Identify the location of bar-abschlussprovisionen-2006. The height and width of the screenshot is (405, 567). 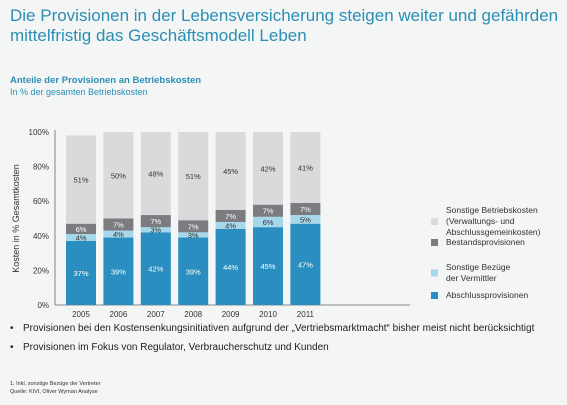
(118, 271).